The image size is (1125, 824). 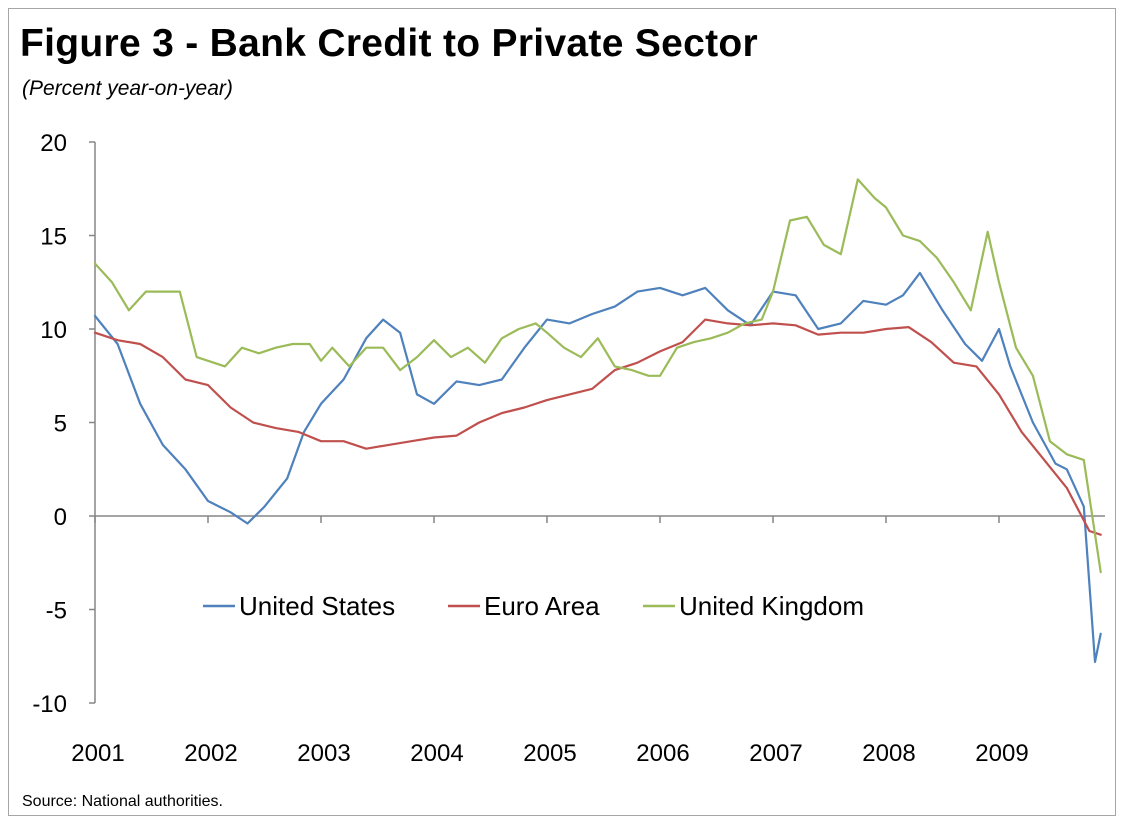 I want to click on x-tick-label: 2003, so click(x=323, y=753).